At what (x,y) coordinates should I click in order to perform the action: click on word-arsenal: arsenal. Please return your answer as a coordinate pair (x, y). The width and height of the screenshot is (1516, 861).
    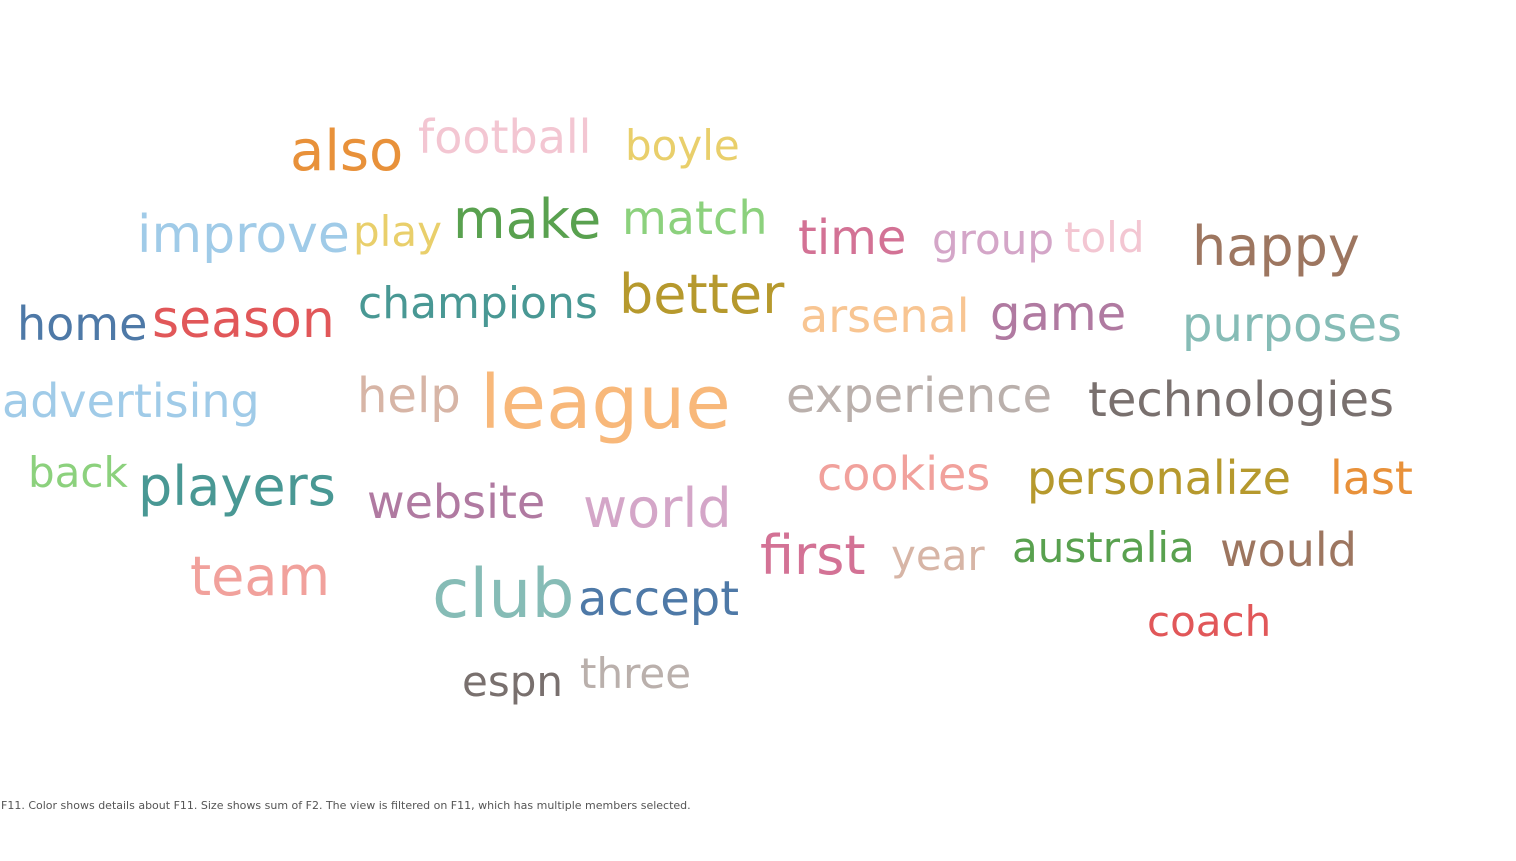
    Looking at the image, I should click on (885, 316).